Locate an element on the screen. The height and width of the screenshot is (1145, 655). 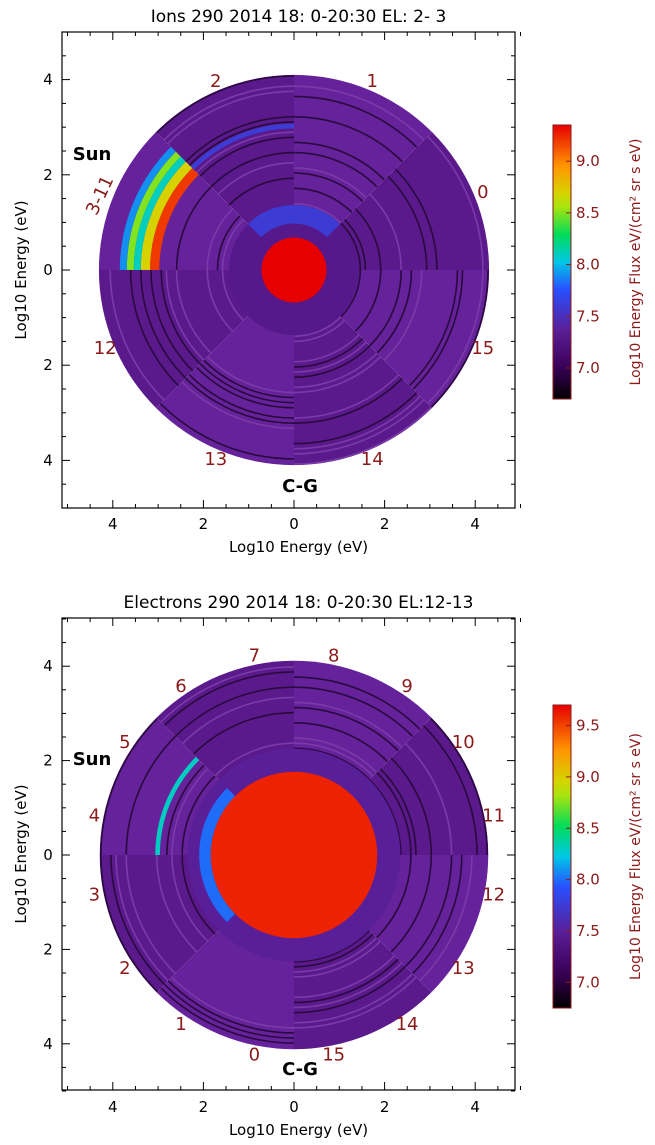
sector-label: 11 is located at coordinates (493, 815).